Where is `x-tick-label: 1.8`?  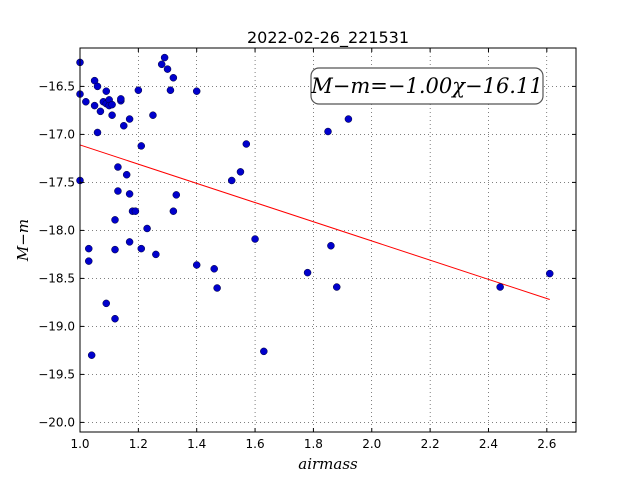
x-tick-label: 1.8 is located at coordinates (313, 444).